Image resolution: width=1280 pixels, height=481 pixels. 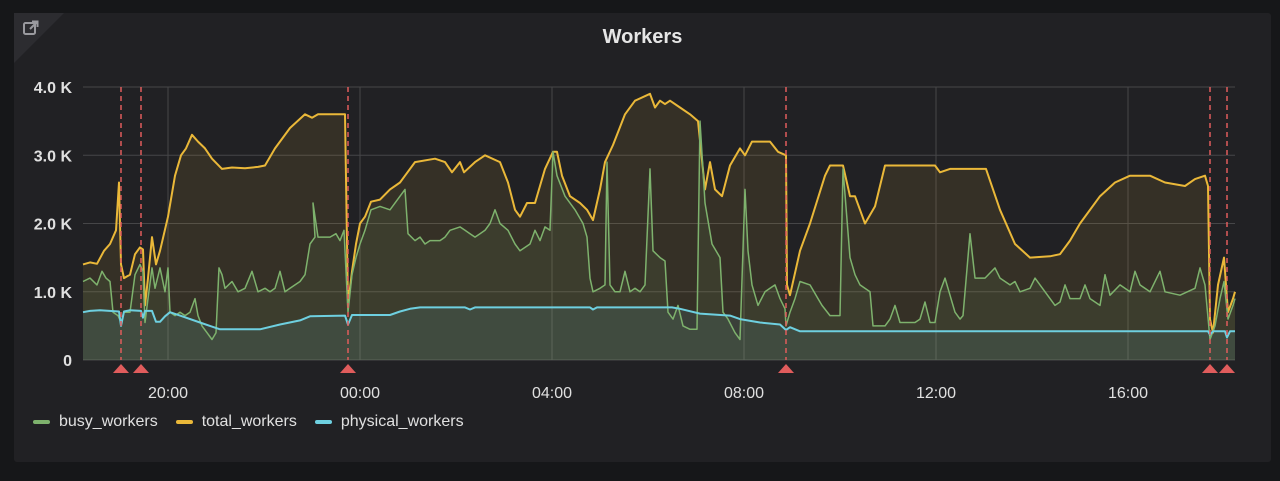 What do you see at coordinates (53, 293) in the screenshot?
I see `y-tick-label: 1.0 K` at bounding box center [53, 293].